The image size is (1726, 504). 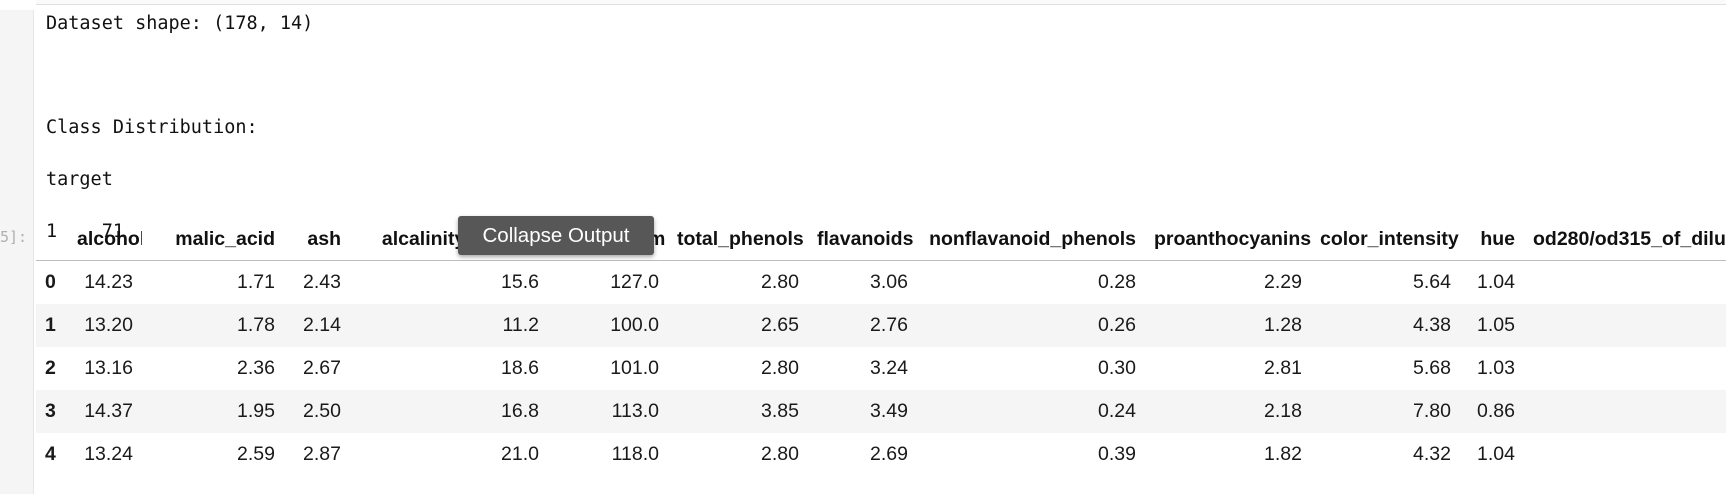 What do you see at coordinates (1228, 239) in the screenshot?
I see `column-header: proanthocyanins` at bounding box center [1228, 239].